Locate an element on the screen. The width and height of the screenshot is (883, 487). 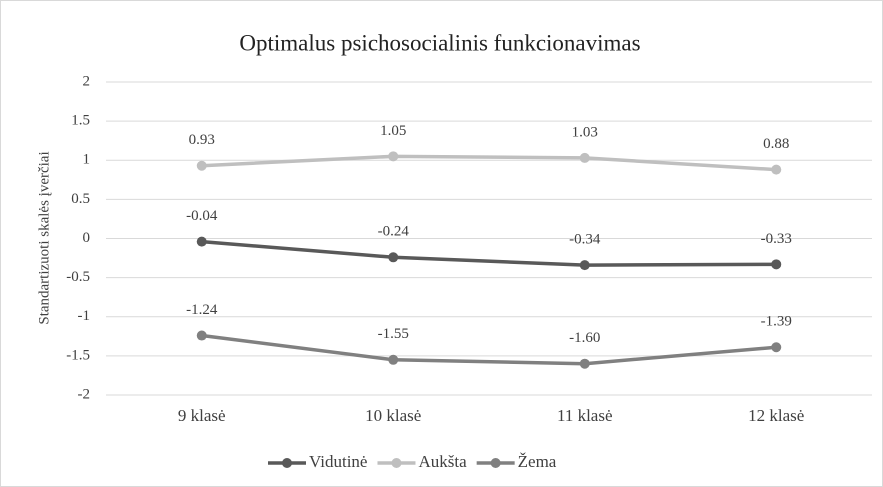
legend-label: Aukšta is located at coordinates (442, 461).